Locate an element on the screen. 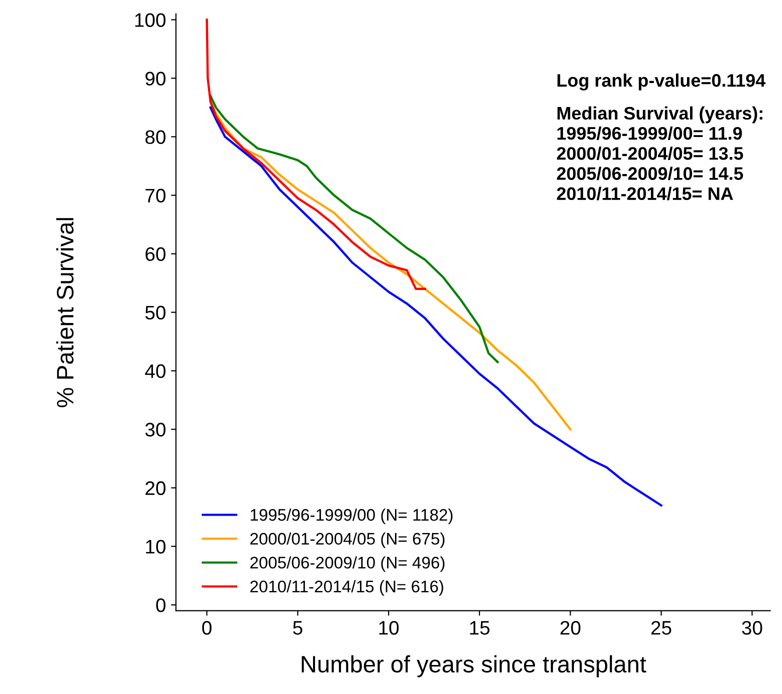  x-axis-title: Number of years since transplant is located at coordinates (474, 666).